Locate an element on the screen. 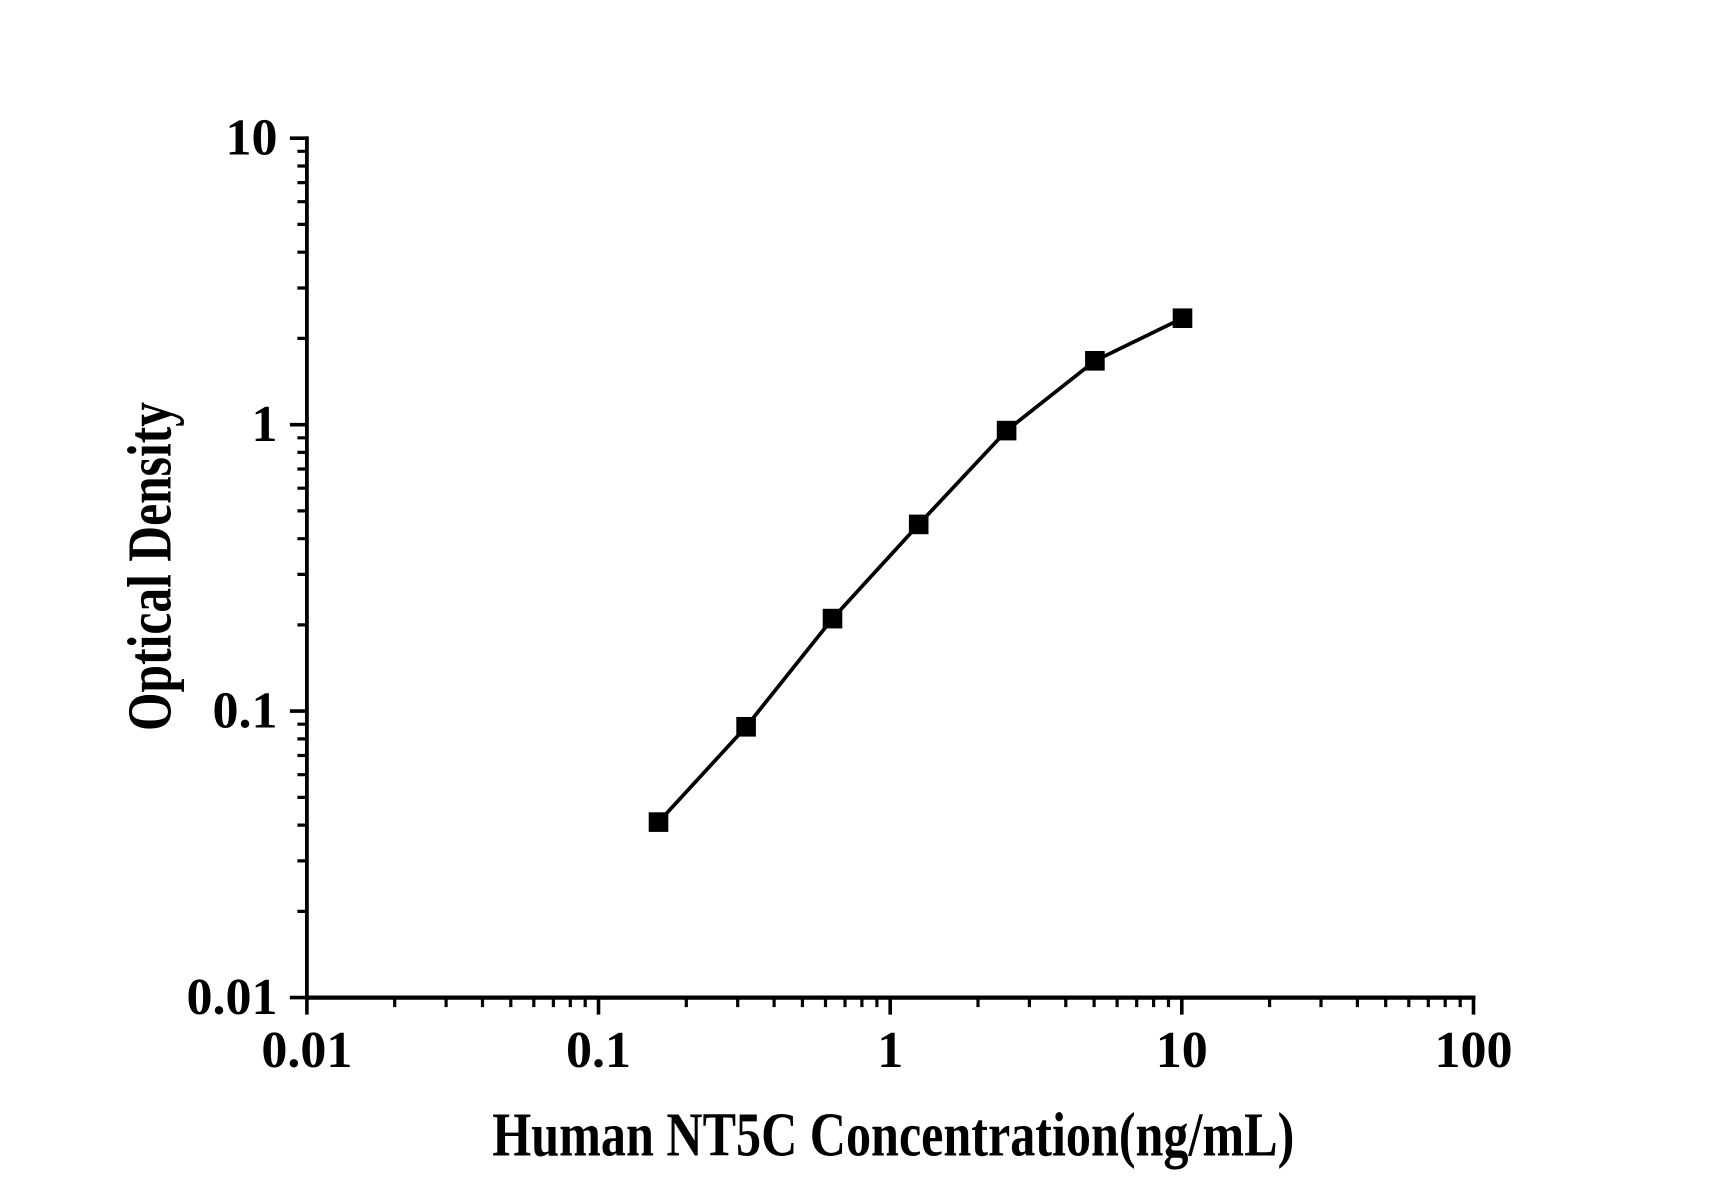 Image resolution: width=1712 pixels, height=1196 pixels. svg-text:Human NT5C Concentration(ng/mL: Human NT5C Concentration(ng/mL) is located at coordinates (893, 1135).